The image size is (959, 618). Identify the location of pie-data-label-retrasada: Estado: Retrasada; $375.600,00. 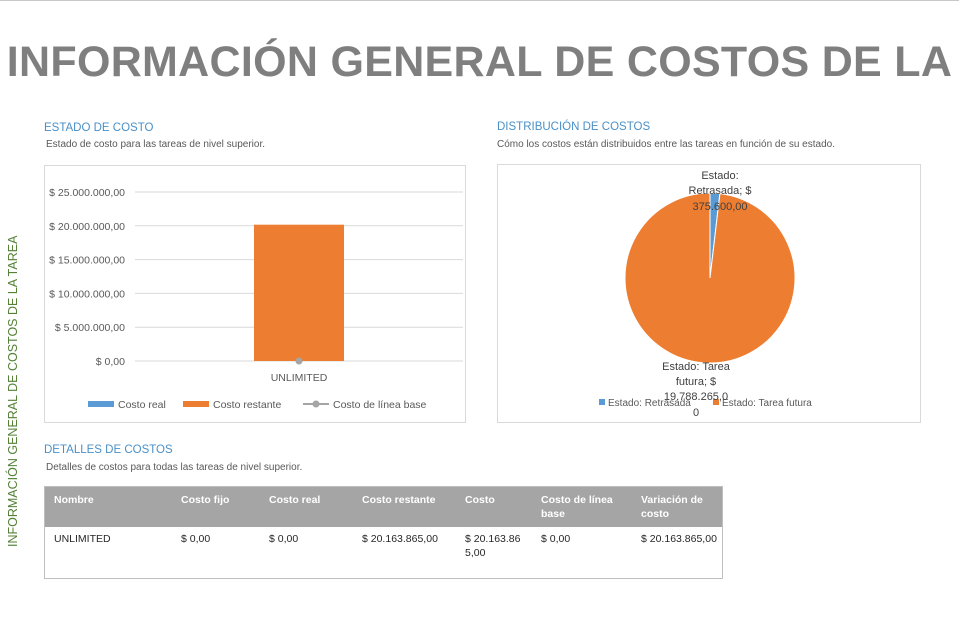
(720, 191).